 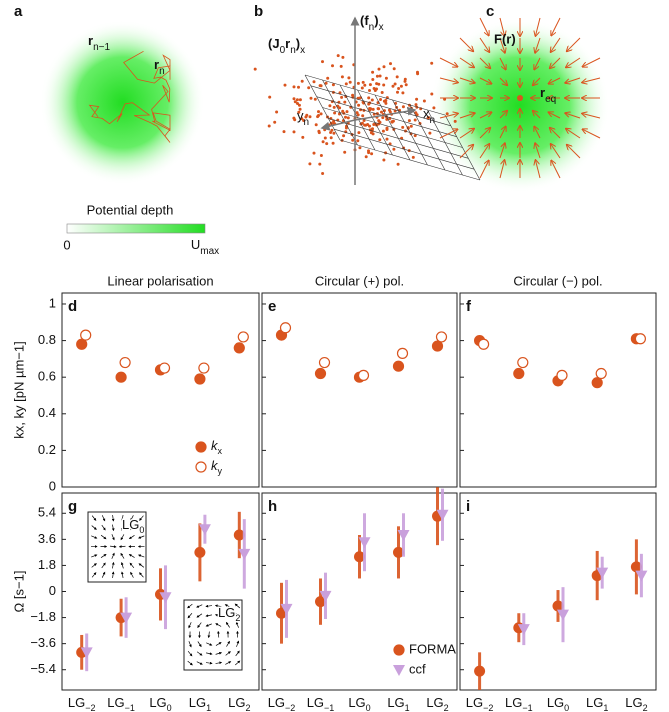 I want to click on y-tick-label: 0.4, so click(x=47, y=412).